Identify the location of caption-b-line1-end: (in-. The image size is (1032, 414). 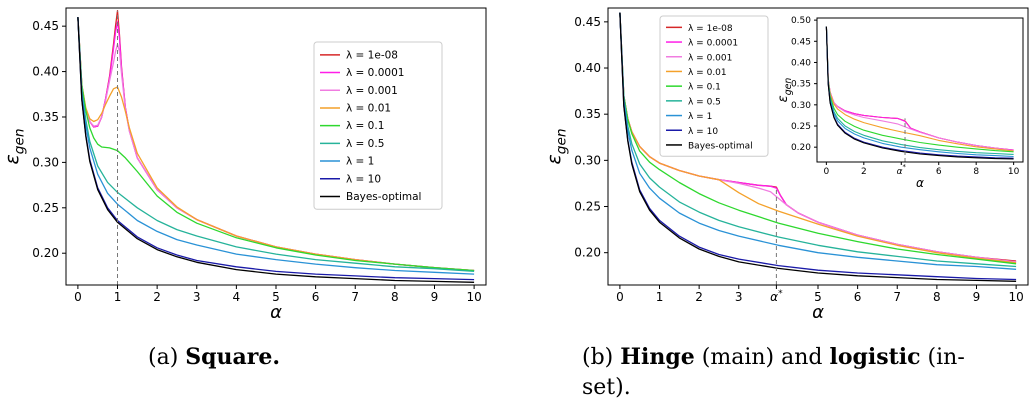
(942, 357).